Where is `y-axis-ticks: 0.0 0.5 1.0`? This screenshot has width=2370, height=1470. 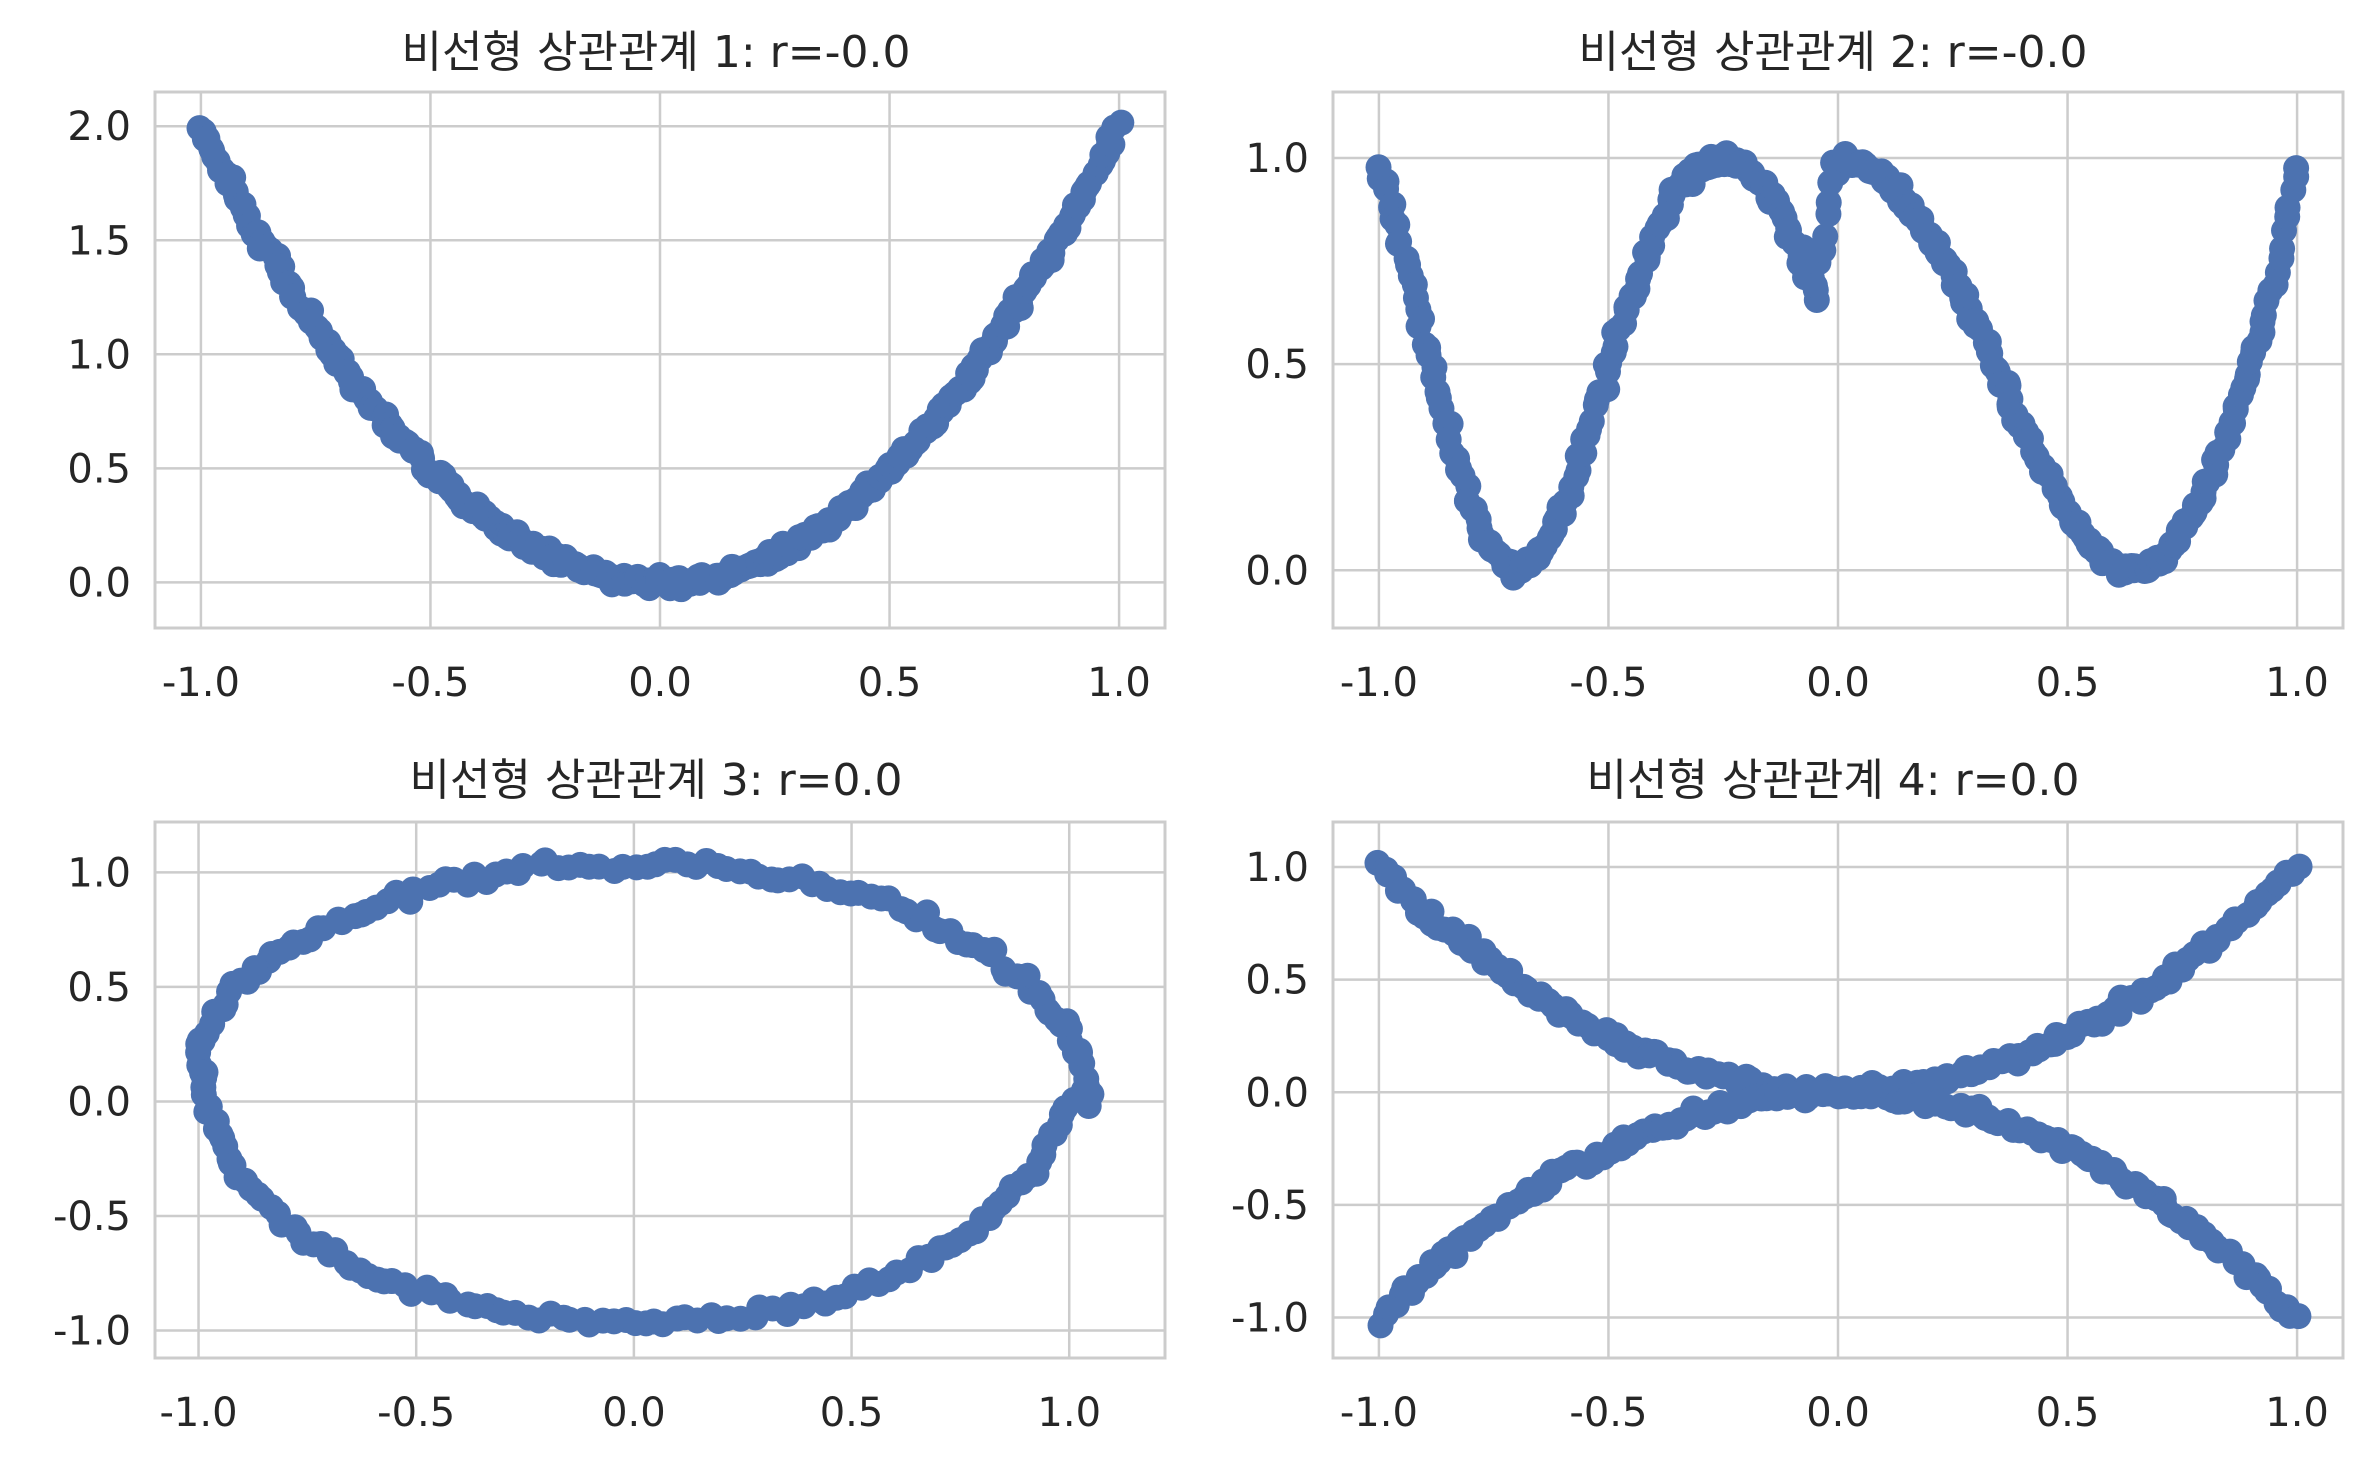 y-axis-ticks: 0.0 0.5 1.0 is located at coordinates (1277, 365).